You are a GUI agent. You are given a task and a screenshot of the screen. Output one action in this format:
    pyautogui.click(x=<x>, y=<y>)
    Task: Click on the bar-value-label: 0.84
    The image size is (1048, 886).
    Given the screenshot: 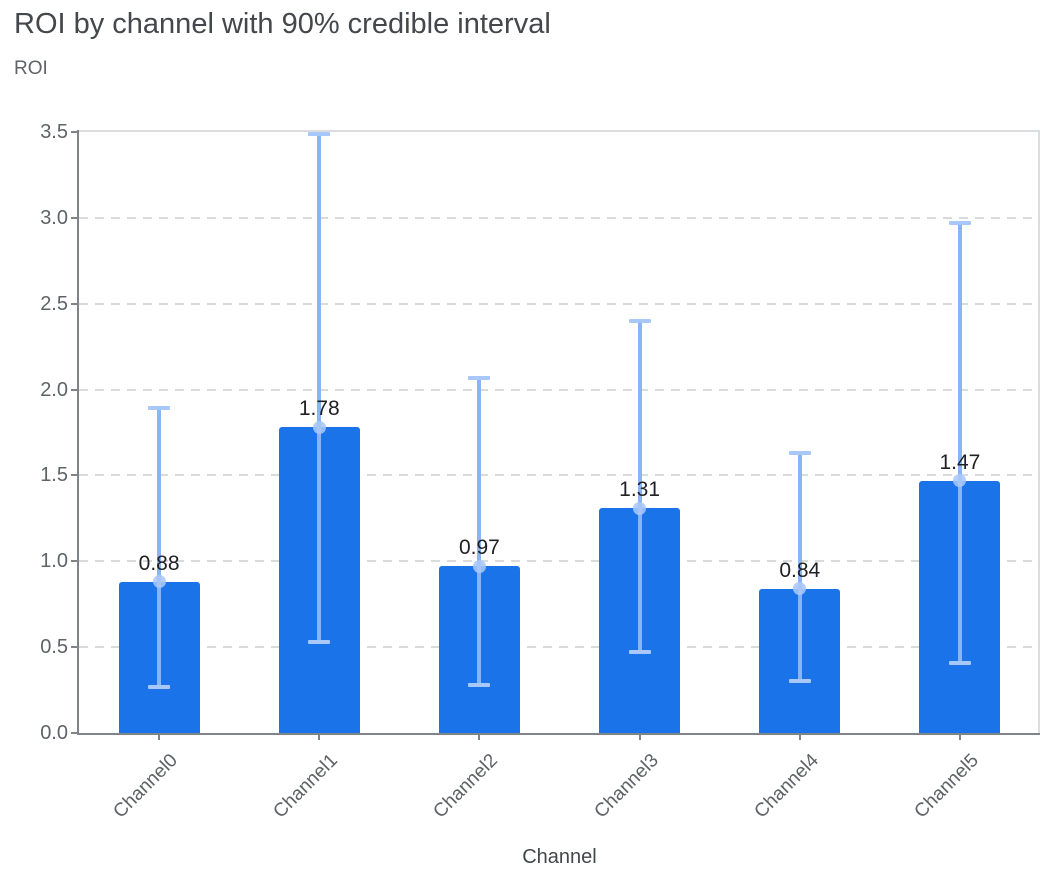 What is the action you would take?
    pyautogui.click(x=800, y=570)
    